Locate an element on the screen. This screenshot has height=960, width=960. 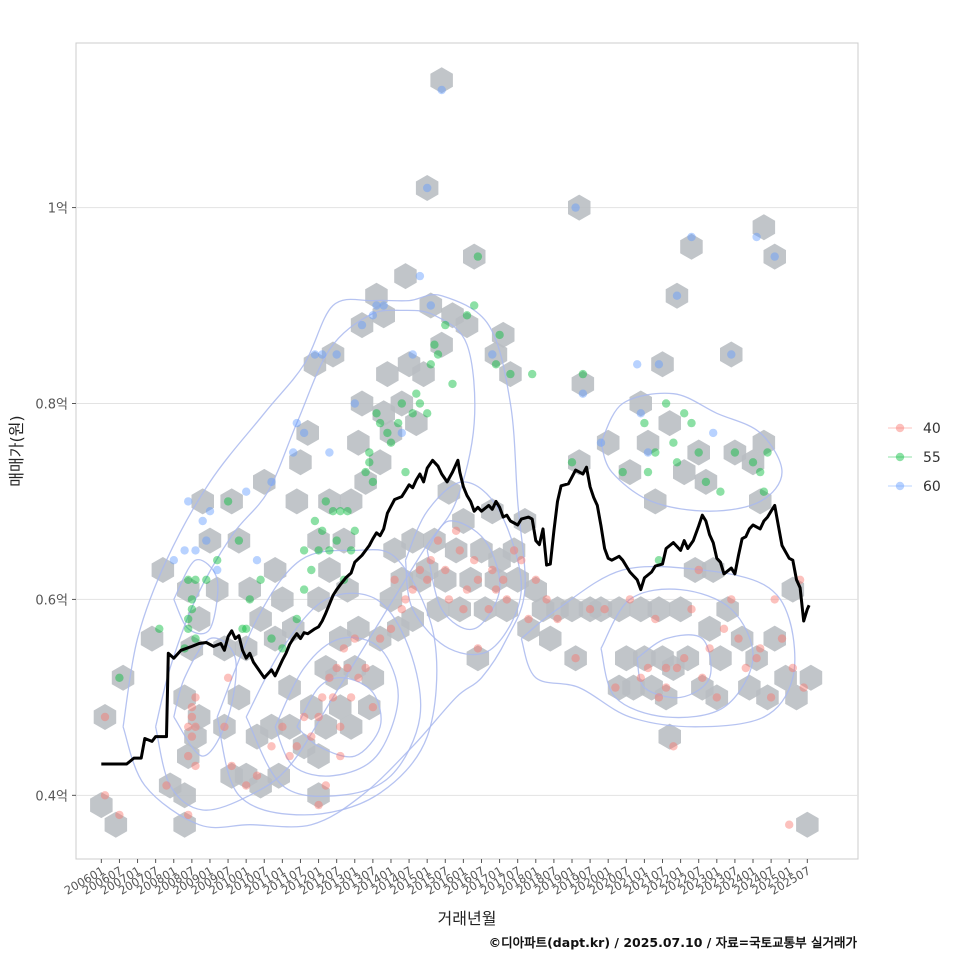
y-tick-label: 0.6억 is located at coordinates (51, 600).